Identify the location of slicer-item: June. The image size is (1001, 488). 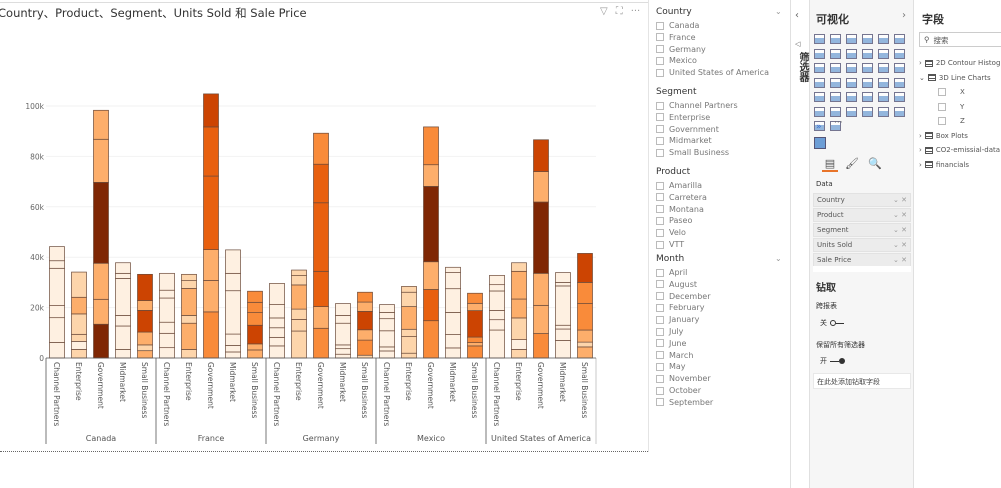
(671, 343).